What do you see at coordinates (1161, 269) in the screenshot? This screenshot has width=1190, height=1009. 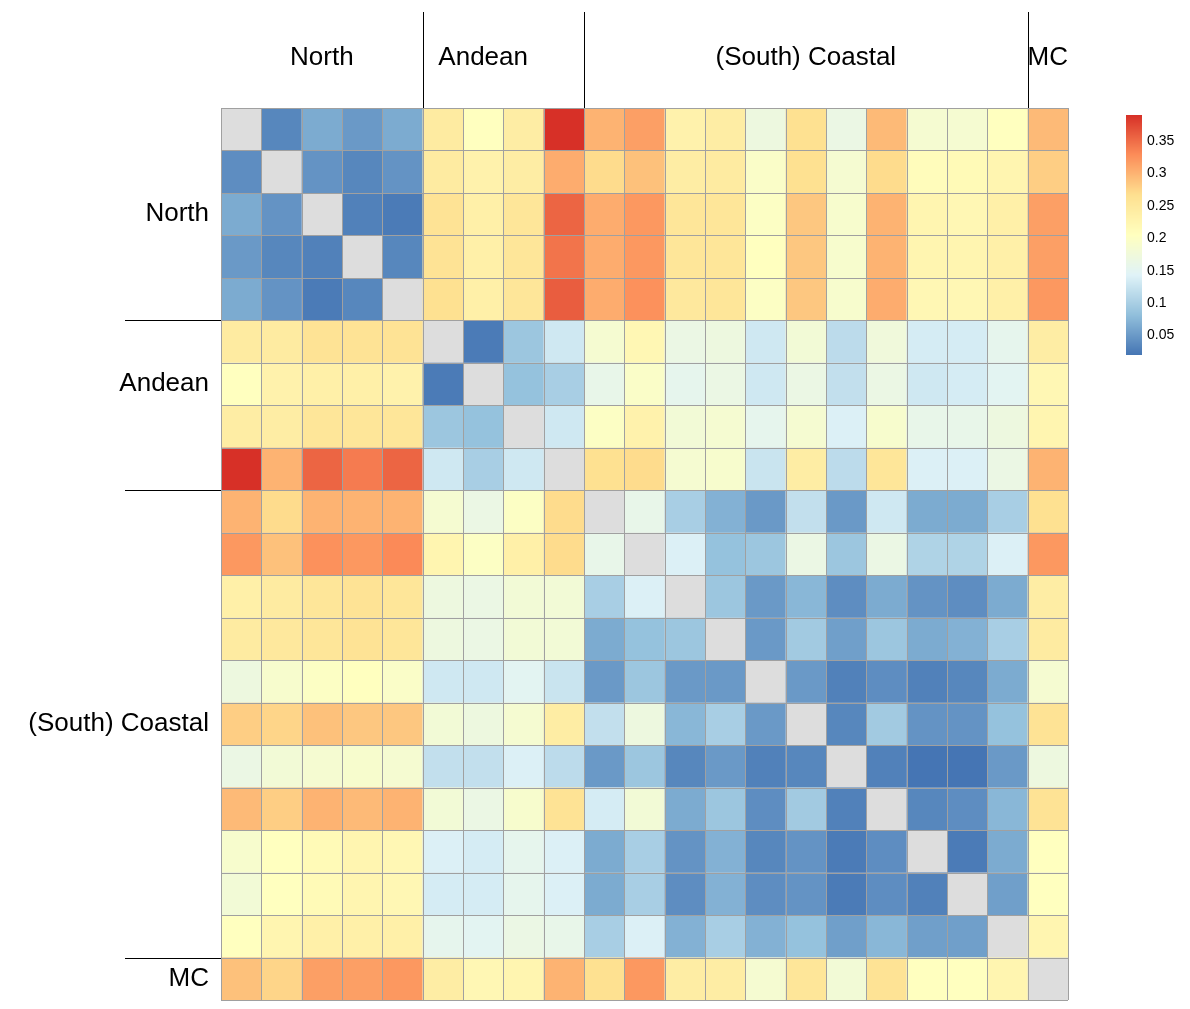 I see `color-bar-label: 0.15` at bounding box center [1161, 269].